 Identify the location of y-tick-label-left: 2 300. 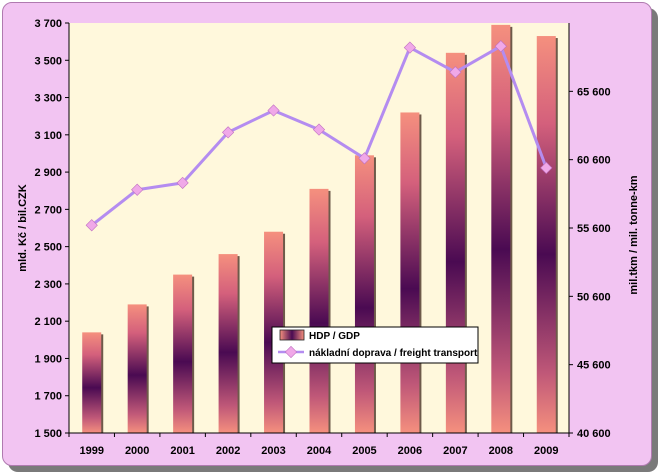
(48, 285).